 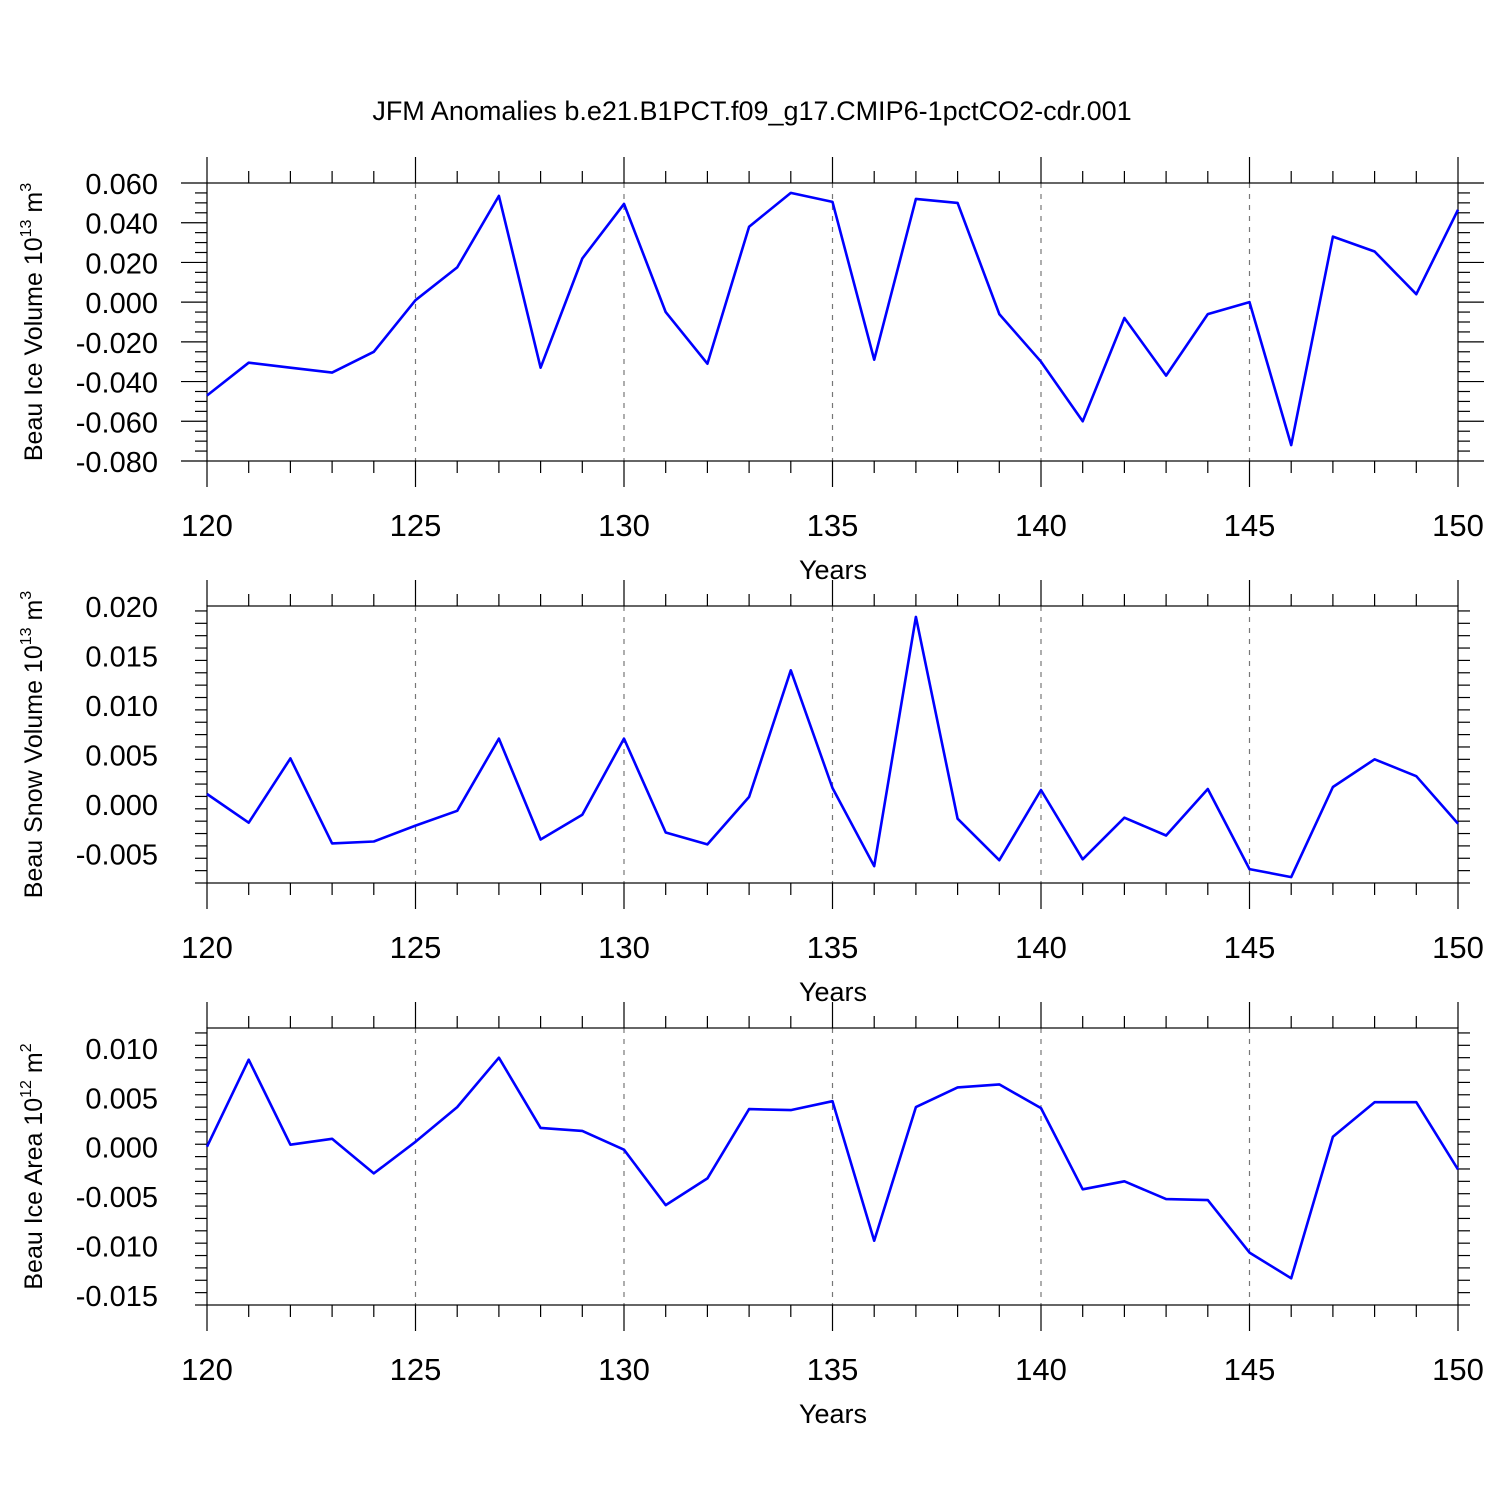 I want to click on y-tick-label: -0.080, so click(x=117, y=463).